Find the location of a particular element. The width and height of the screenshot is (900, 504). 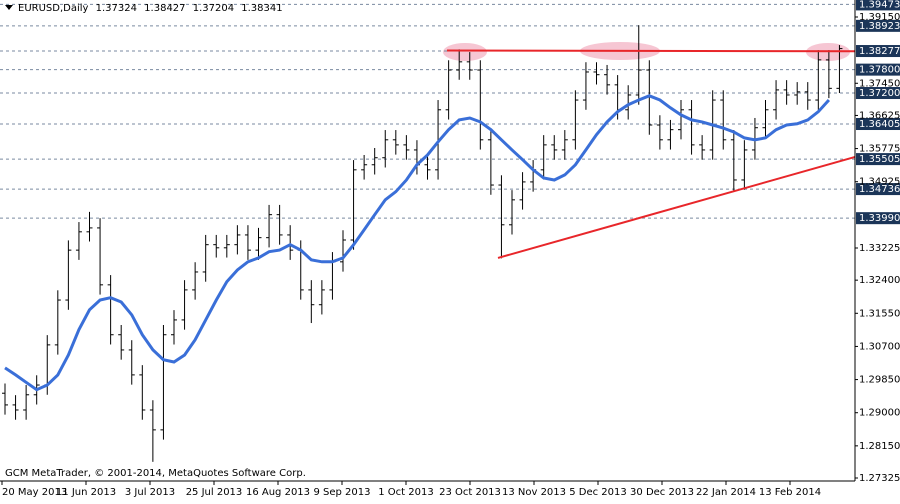

symbol: EURUSD,Daily is located at coordinates (53, 8).